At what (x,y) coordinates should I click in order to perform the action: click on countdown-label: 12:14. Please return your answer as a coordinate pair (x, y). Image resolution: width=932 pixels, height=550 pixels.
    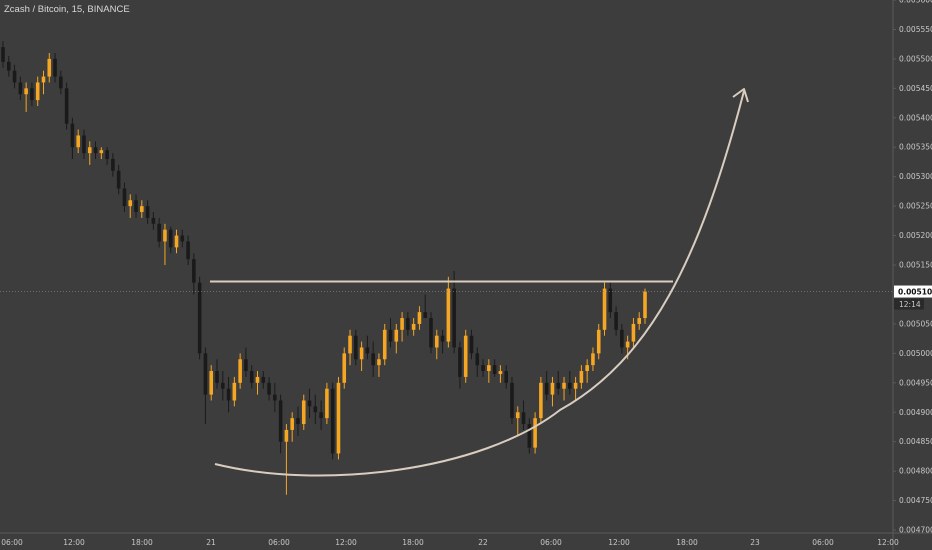
    Looking at the image, I should click on (910, 304).